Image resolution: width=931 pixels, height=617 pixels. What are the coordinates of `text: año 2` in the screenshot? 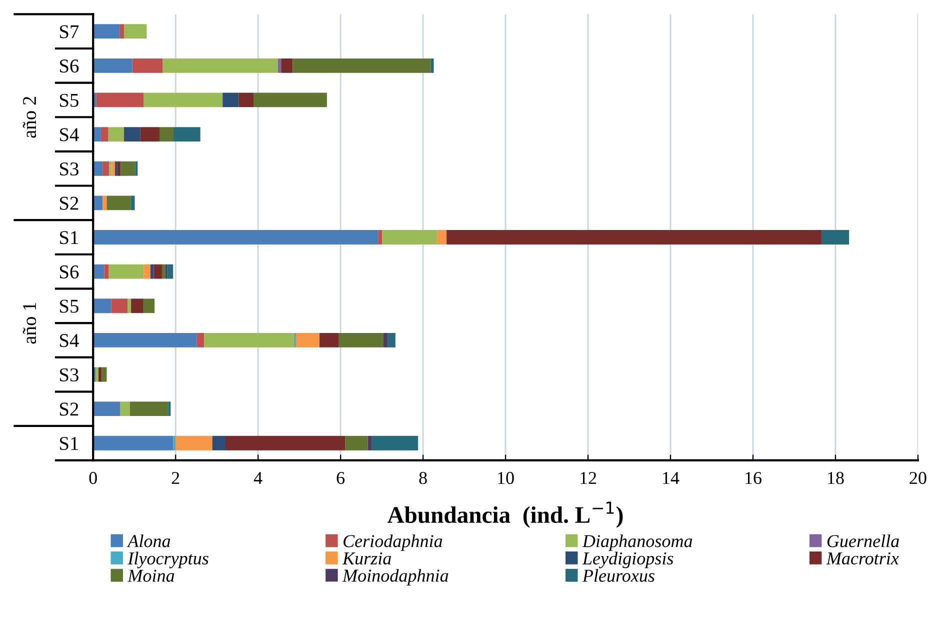 It's located at (29, 117).